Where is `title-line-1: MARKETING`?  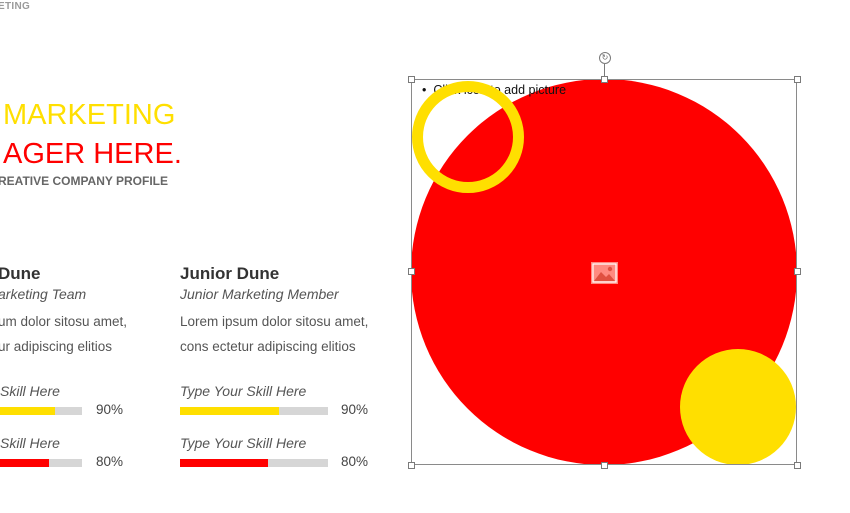 title-line-1: MARKETING is located at coordinates (89, 115).